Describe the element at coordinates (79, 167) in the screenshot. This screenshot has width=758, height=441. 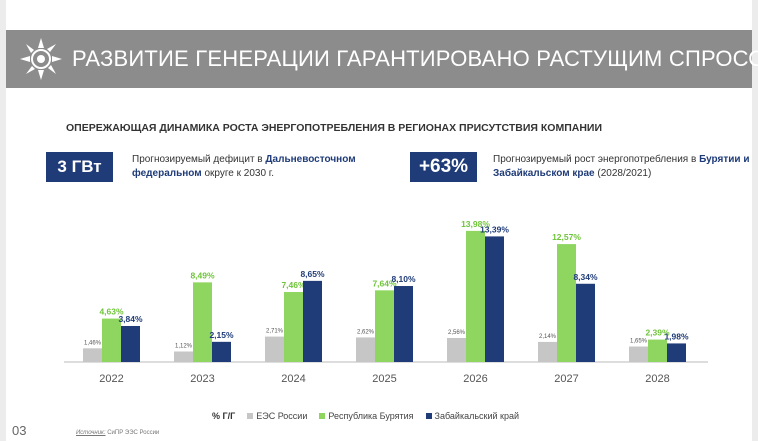
I see `deficit-badge: 3 ГВт` at that location.